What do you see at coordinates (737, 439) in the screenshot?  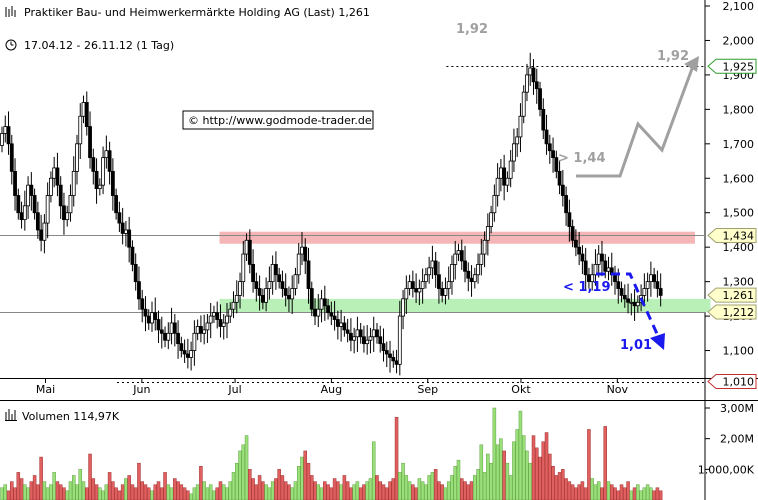 I see `volume-y-tick-label: 2,00M` at bounding box center [737, 439].